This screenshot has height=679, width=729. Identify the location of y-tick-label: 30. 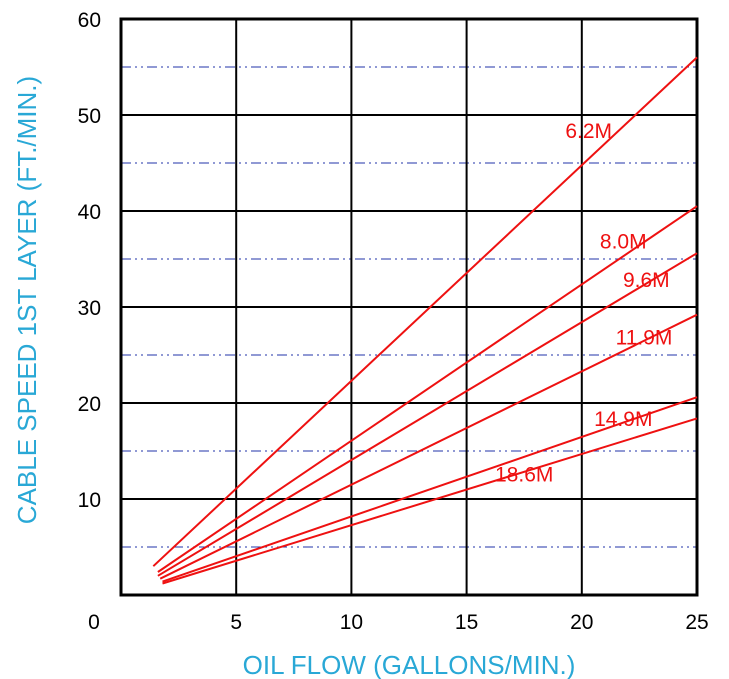
(89, 308).